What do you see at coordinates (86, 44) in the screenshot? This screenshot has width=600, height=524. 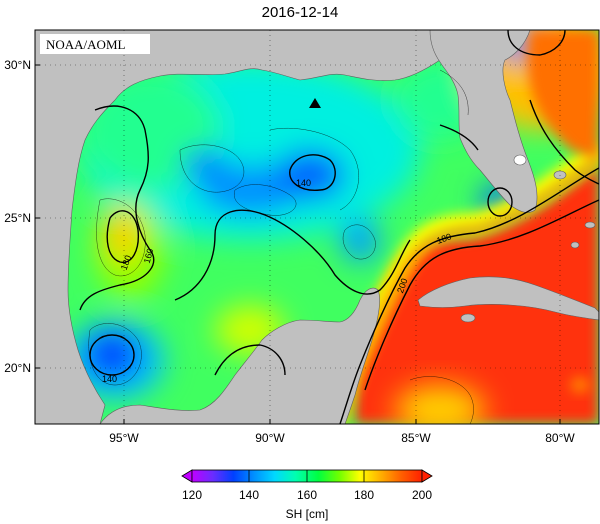 I see `credit-label: NOAA/AOML` at bounding box center [86, 44].